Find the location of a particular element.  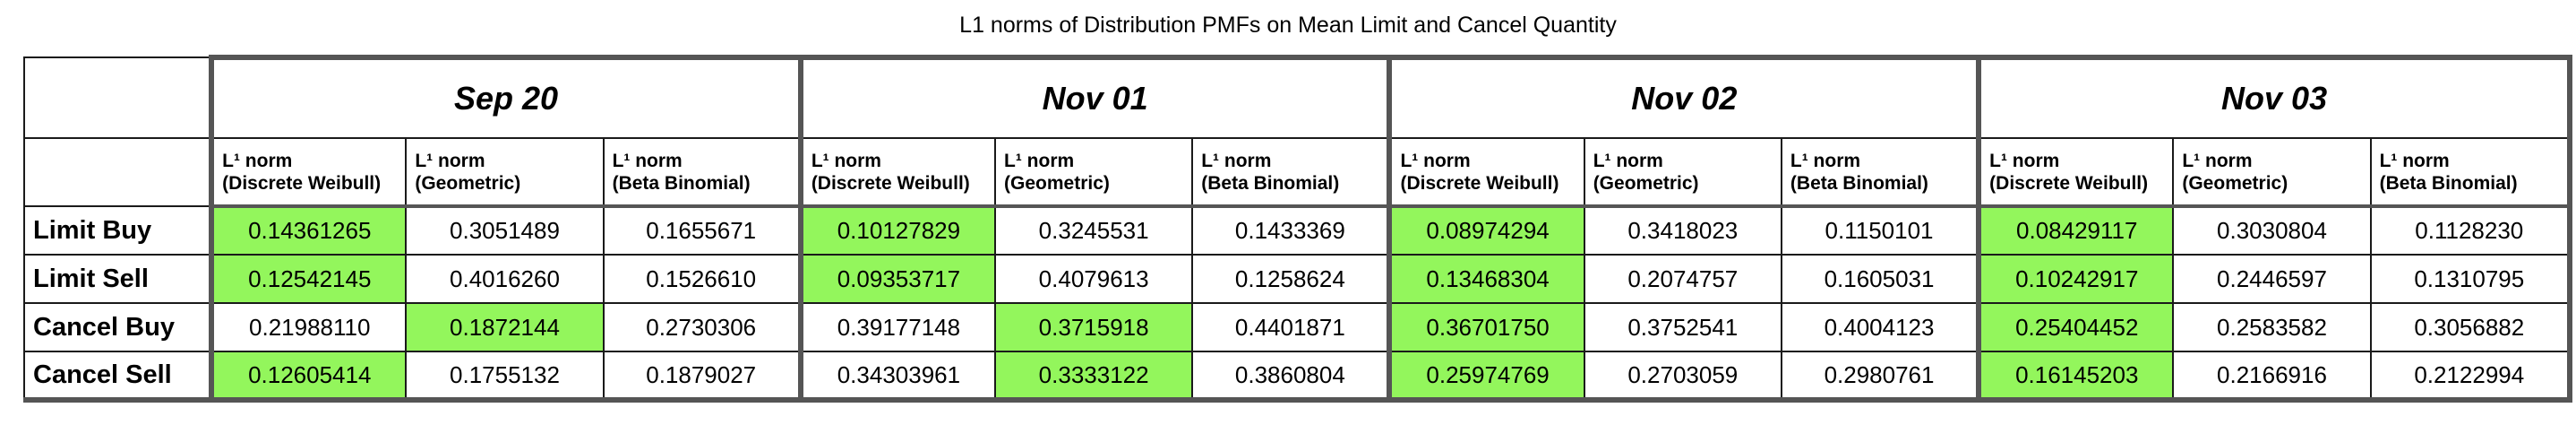

value-cell: 0.1310795 is located at coordinates (2471, 279).